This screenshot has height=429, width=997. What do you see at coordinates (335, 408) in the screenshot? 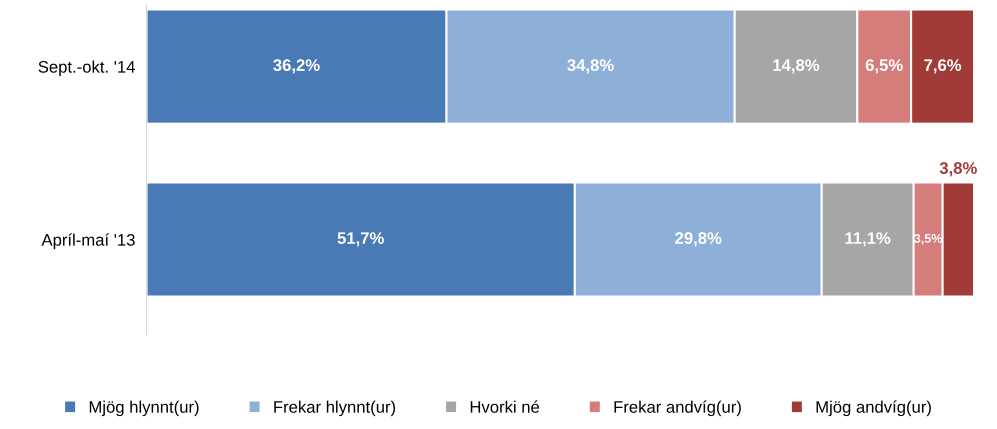
I see `legend-label: Frekar hlynnt(ur)` at bounding box center [335, 408].